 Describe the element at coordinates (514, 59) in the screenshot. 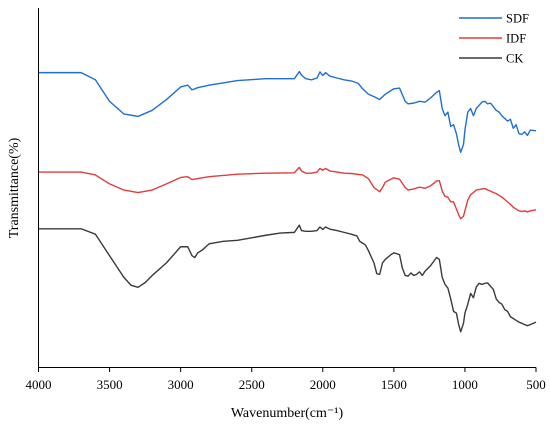

I see `legend-label-ck: CK` at that location.